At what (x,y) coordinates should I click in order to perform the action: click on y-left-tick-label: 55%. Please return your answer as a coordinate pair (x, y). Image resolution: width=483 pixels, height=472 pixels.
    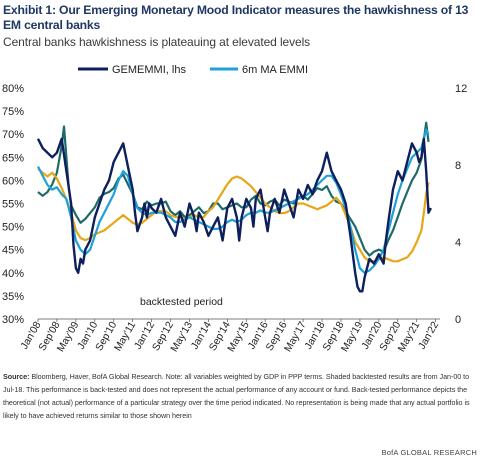
    Looking at the image, I should click on (13, 205).